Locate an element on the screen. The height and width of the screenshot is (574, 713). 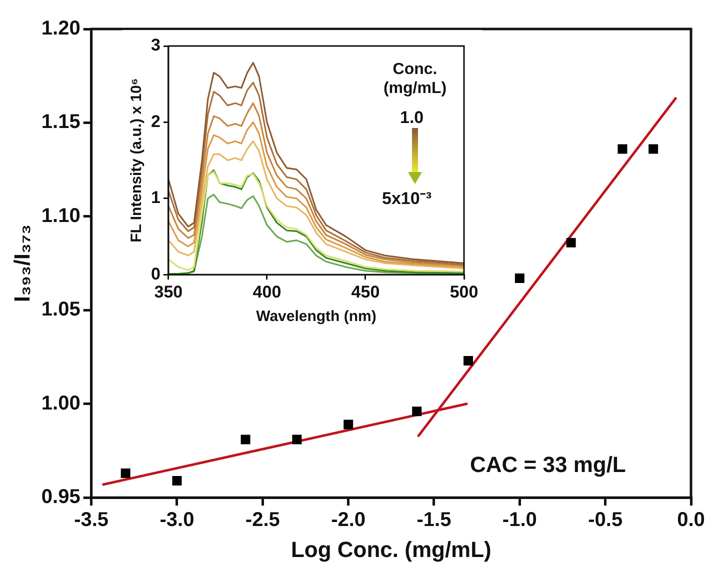
x-tick-label: -1.5 is located at coordinates (434, 520).